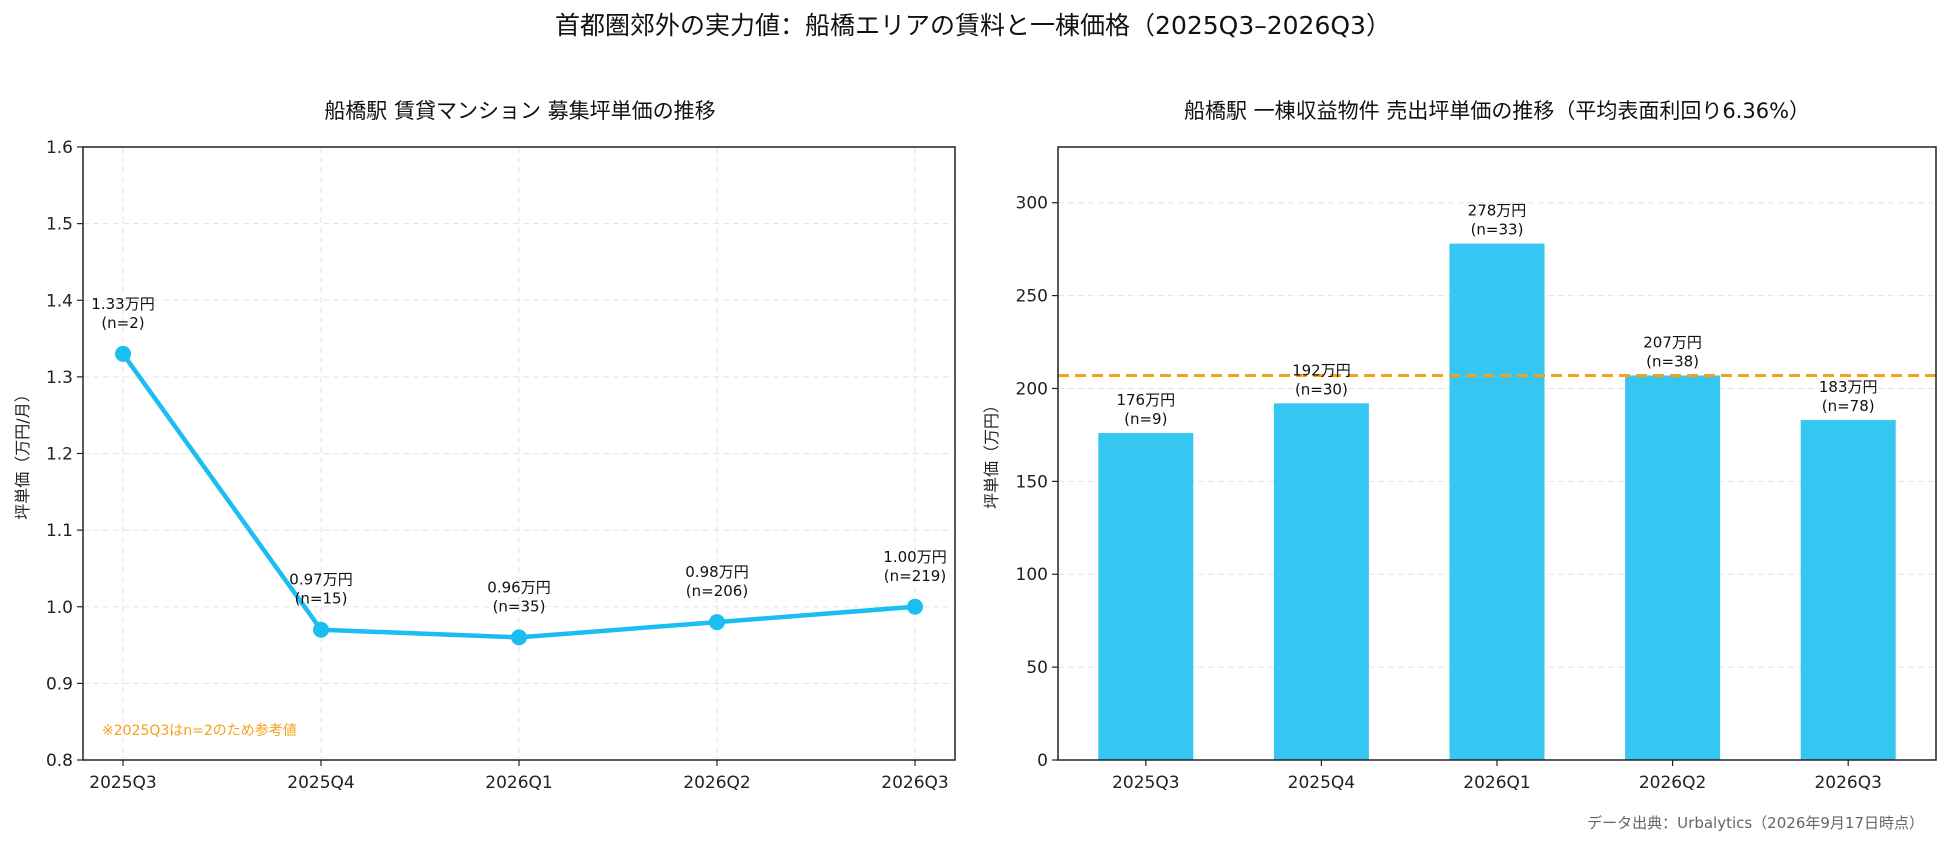 This screenshot has height=847, width=1946. What do you see at coordinates (1032, 297) in the screenshot?
I see `y-tick-label: 250` at bounding box center [1032, 297].